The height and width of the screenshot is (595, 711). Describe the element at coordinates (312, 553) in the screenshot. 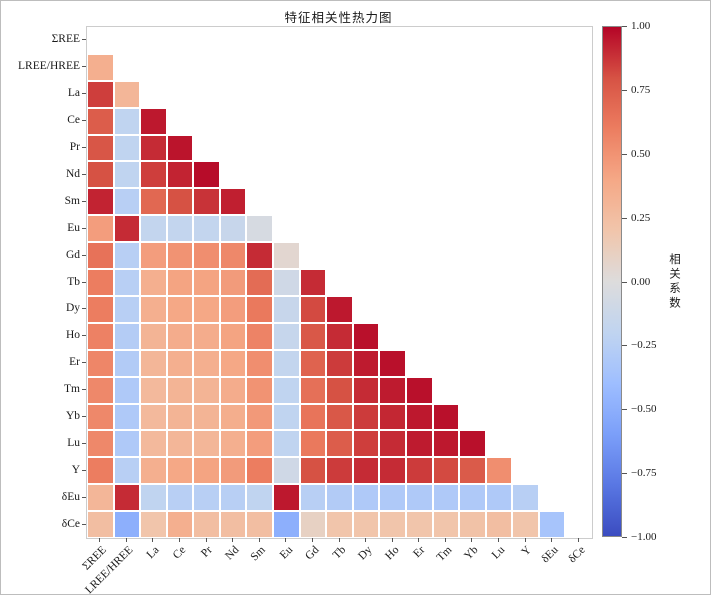

I see `x-tick-label: Gd` at that location.